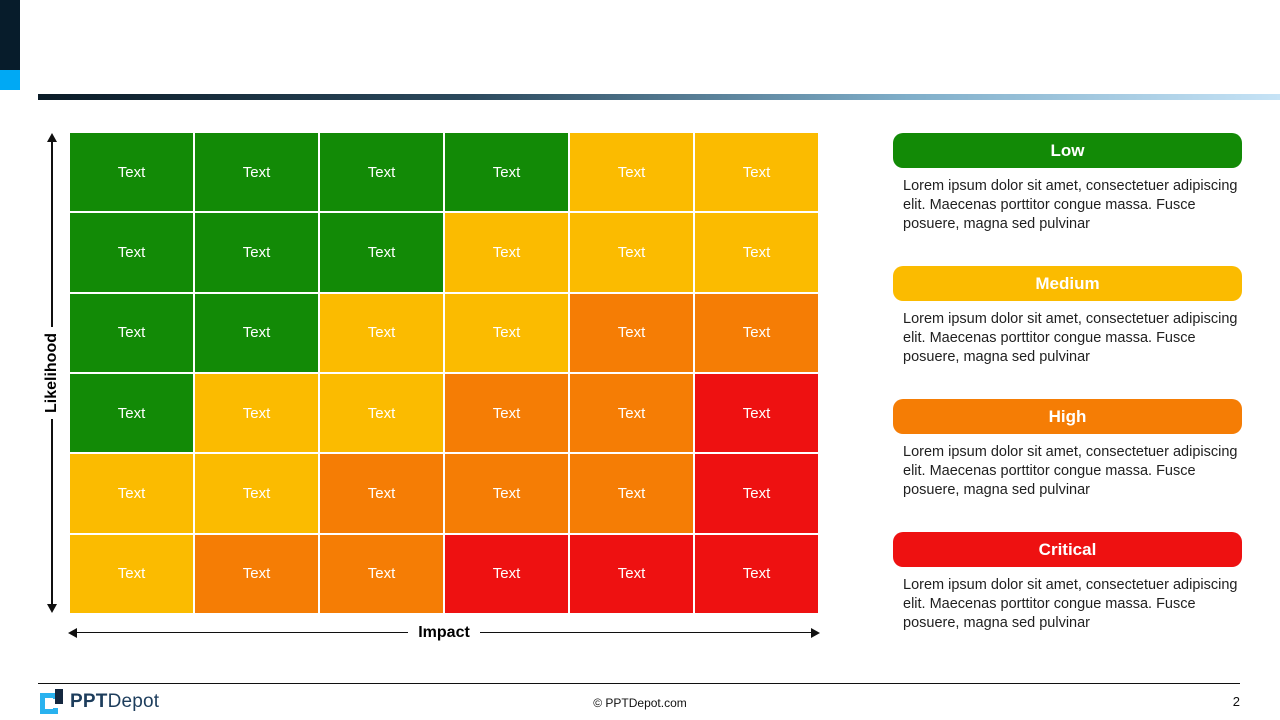  Describe the element at coordinates (1236, 701) in the screenshot. I see `page-number: 2` at that location.